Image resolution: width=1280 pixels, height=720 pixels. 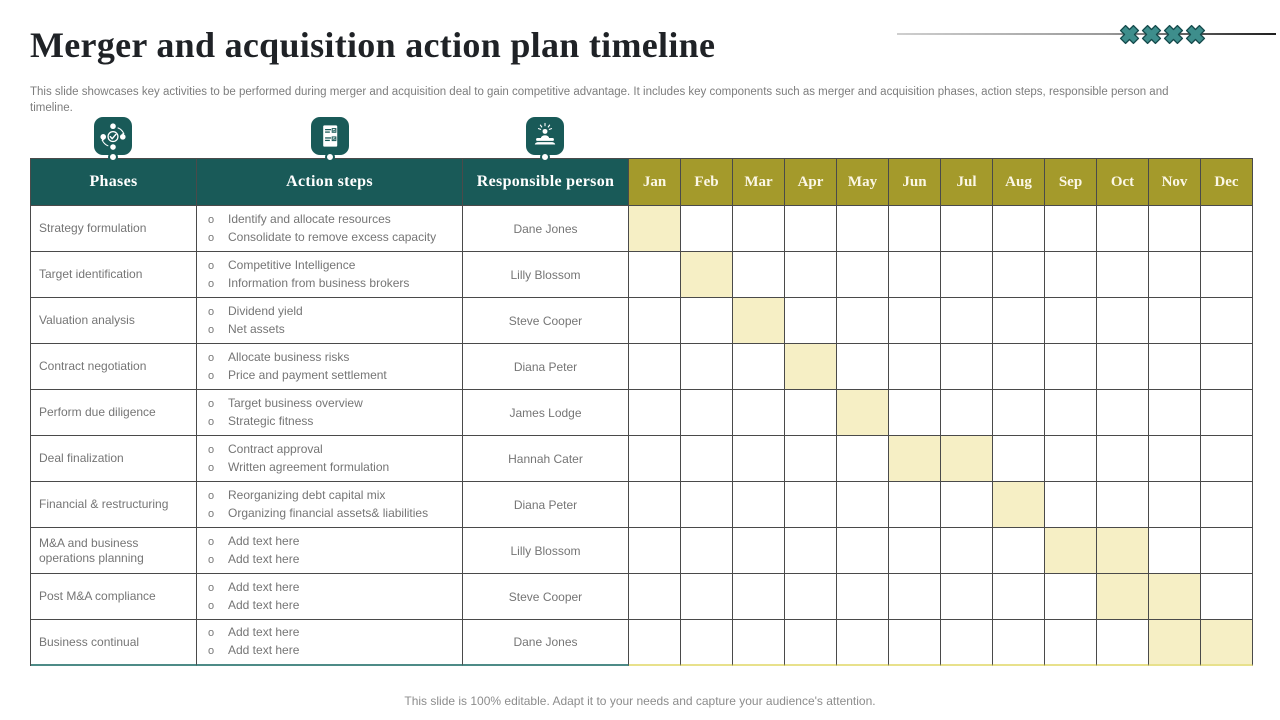 What do you see at coordinates (811, 182) in the screenshot?
I see `column-header-month-apr: Apr` at bounding box center [811, 182].